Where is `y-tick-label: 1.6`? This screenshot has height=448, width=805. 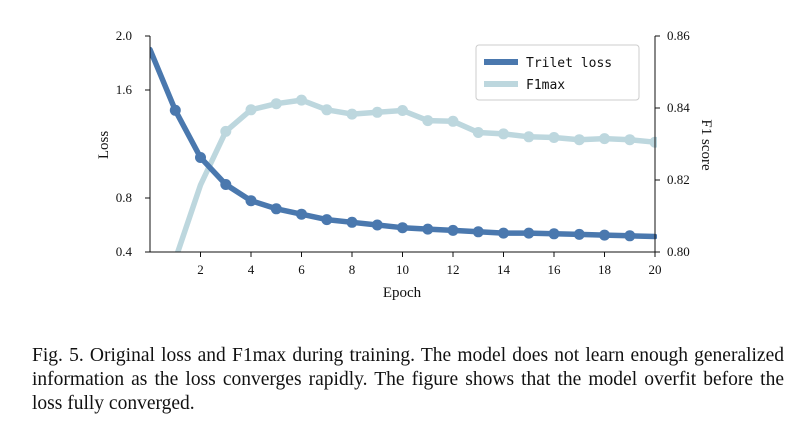
y-tick-label: 1.6 is located at coordinates (124, 89).